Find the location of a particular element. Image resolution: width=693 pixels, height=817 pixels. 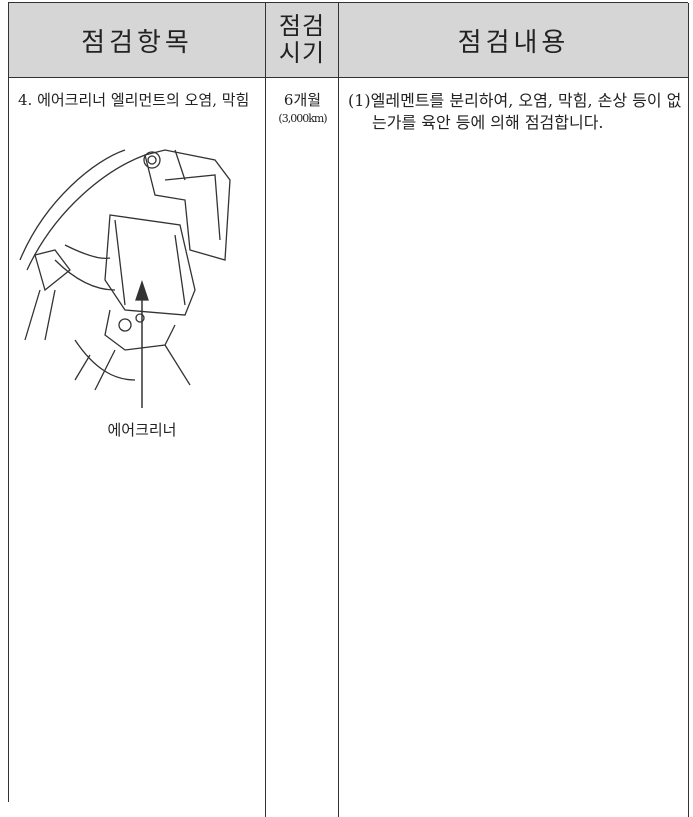

table-top-border is located at coordinates (348, 2).